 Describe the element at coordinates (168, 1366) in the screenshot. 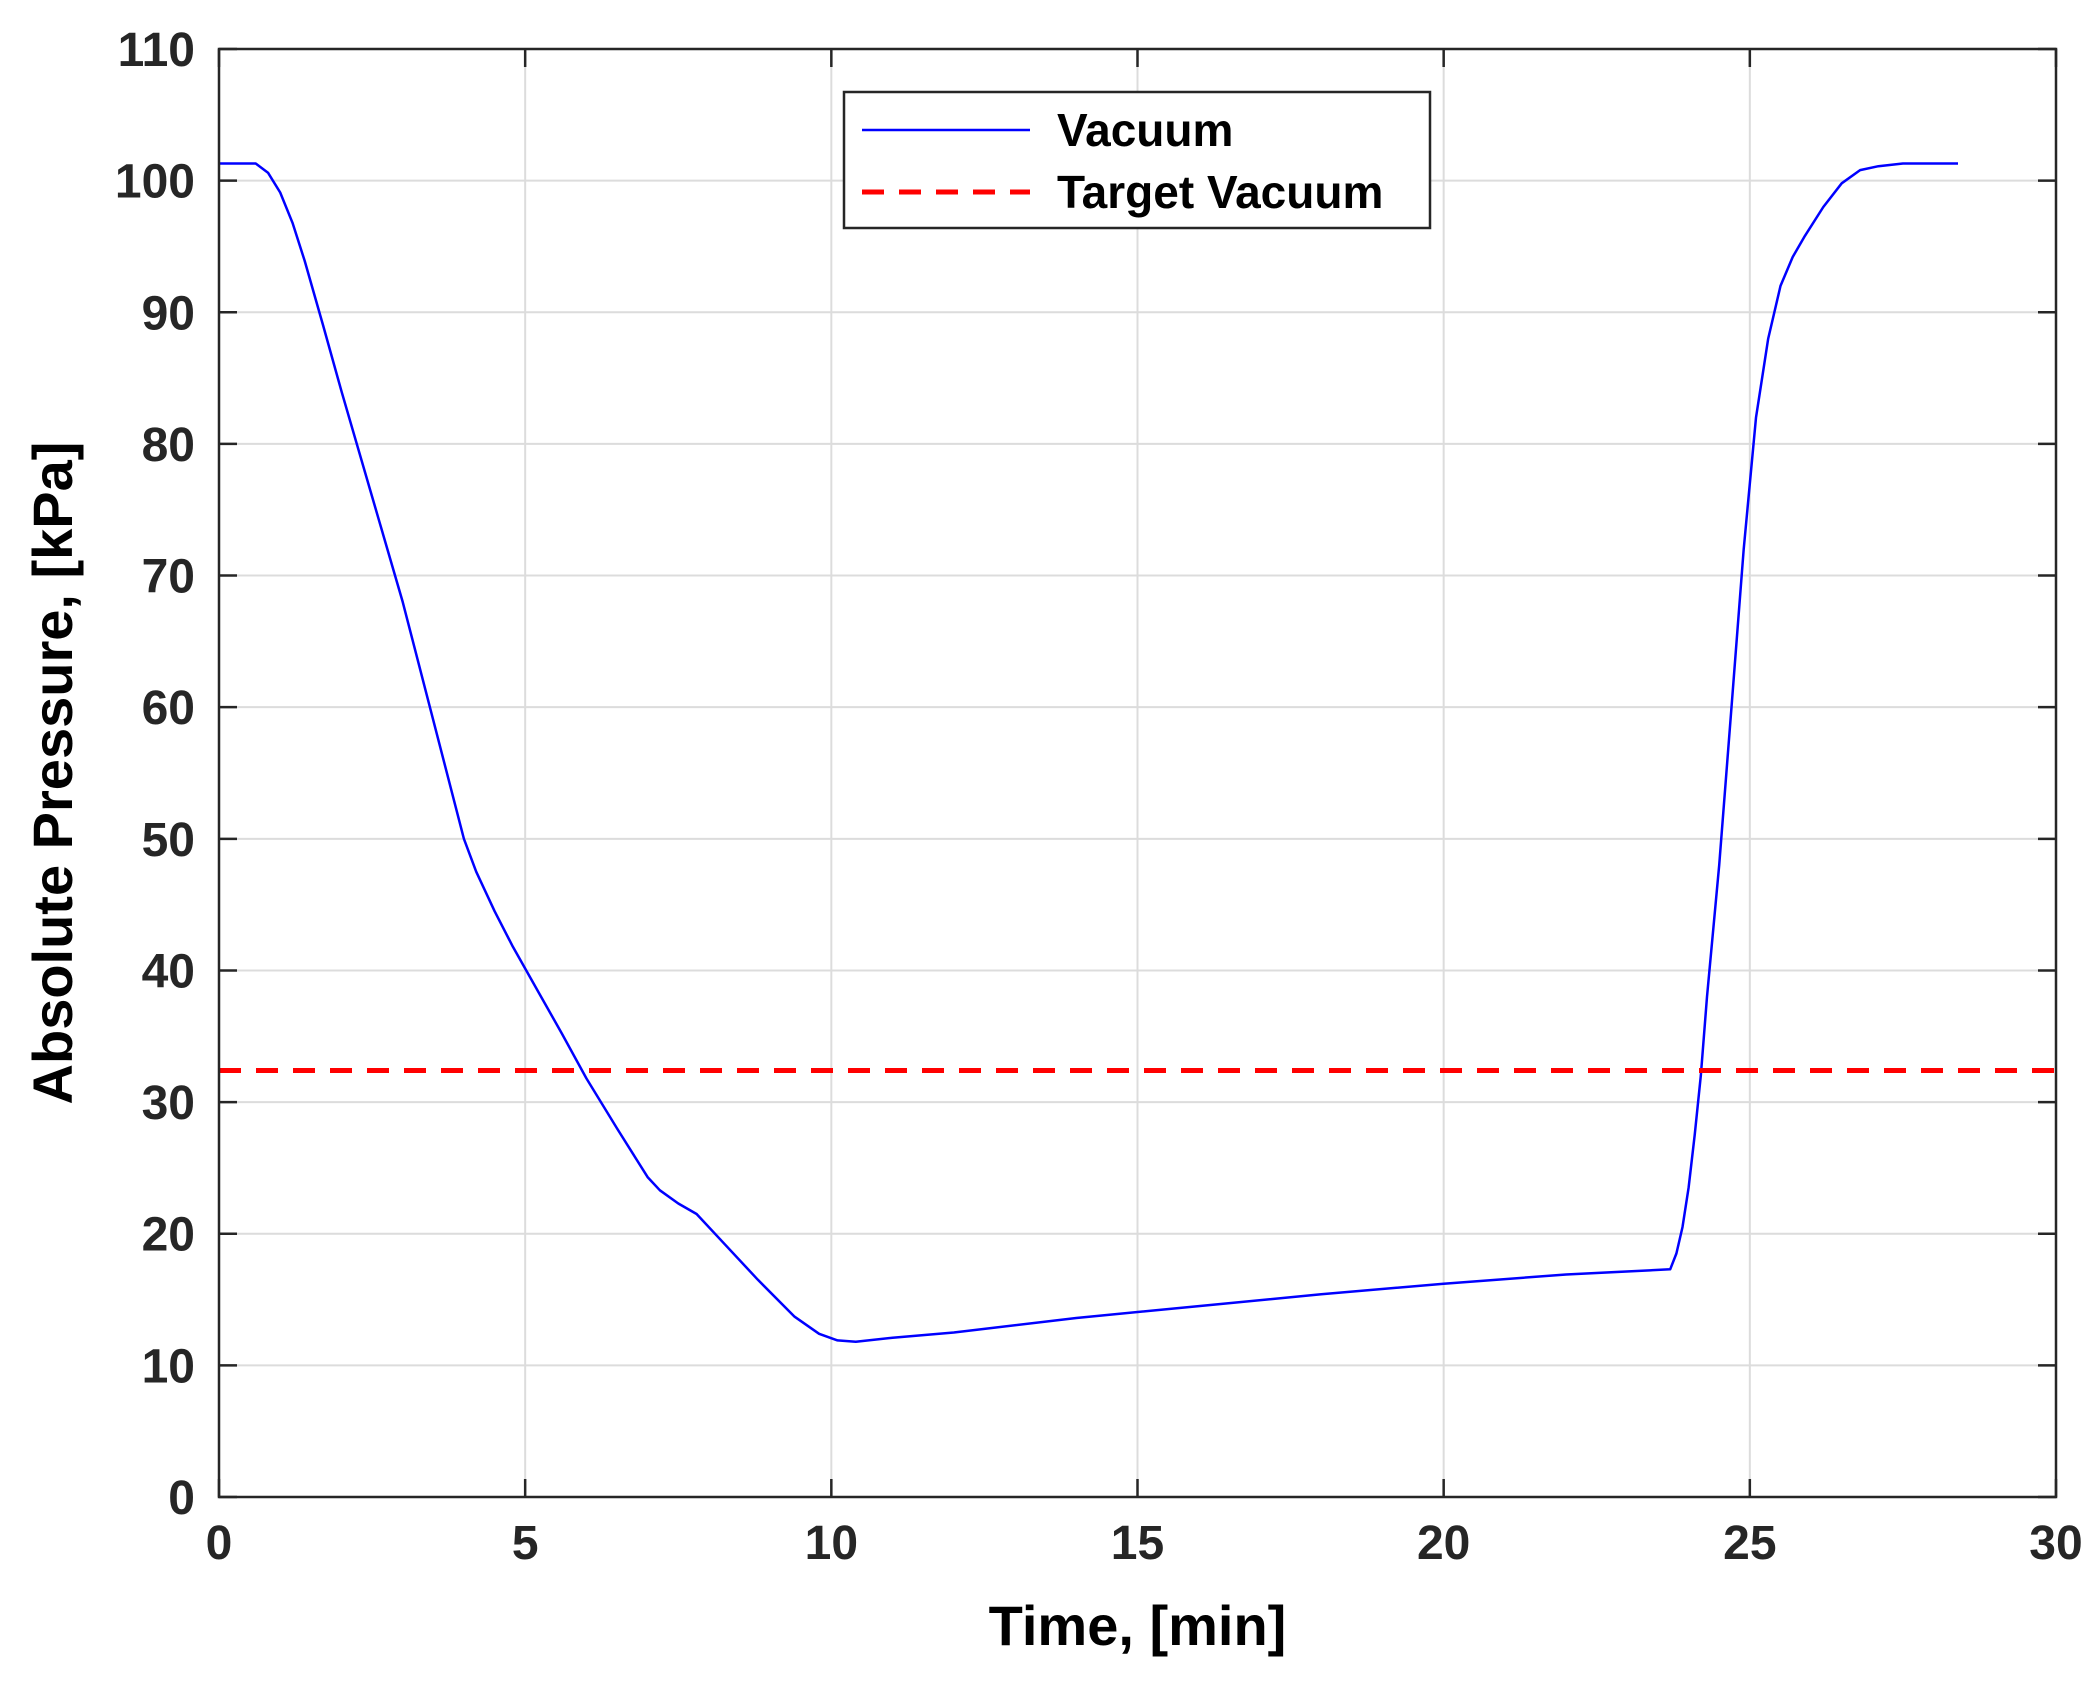

I see `y-tick-label: 10` at that location.